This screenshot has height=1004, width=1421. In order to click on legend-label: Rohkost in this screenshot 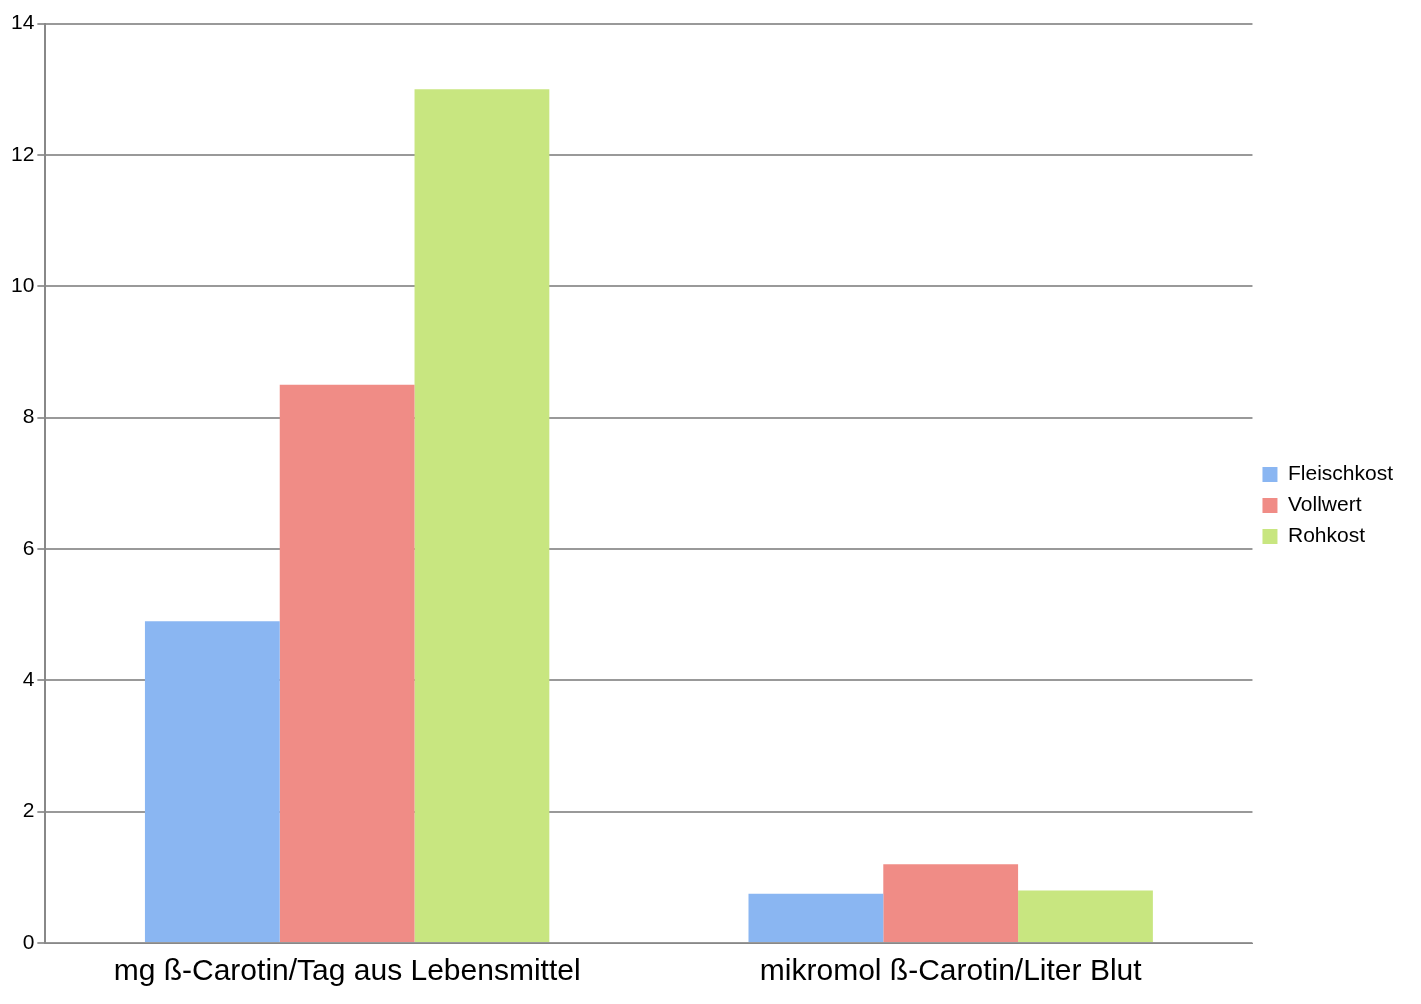, I will do `click(1326, 535)`.